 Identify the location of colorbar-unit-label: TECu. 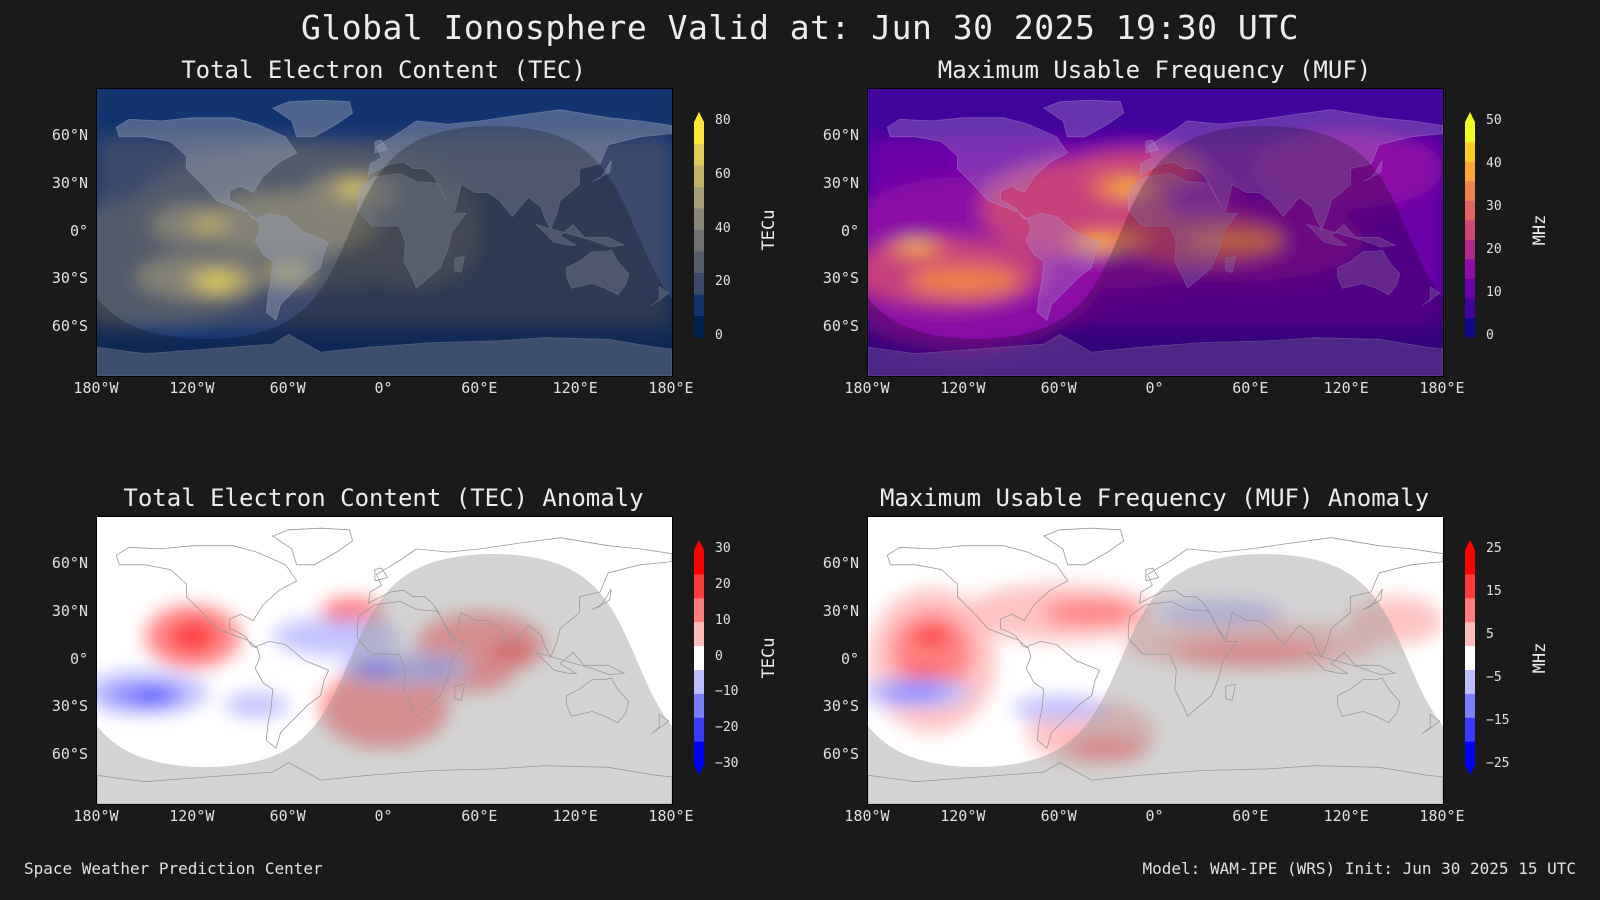
(769, 657).